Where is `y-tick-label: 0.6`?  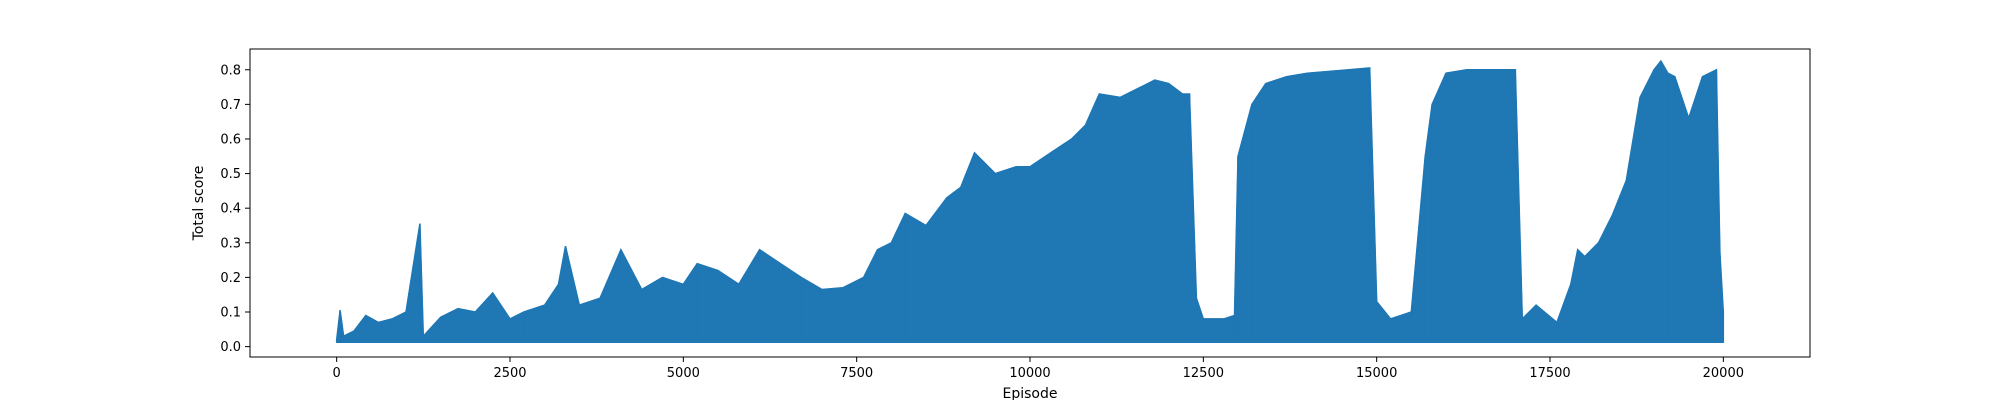
y-tick-label: 0.6 is located at coordinates (230, 139).